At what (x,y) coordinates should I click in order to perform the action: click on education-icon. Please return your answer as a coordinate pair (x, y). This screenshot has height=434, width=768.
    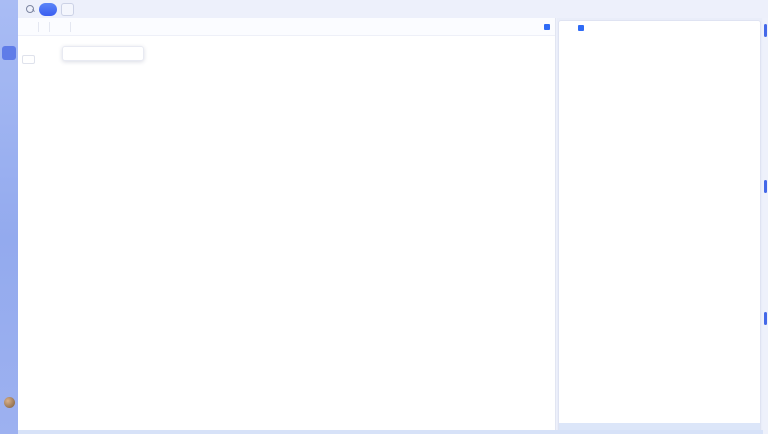
    Looking at the image, I should click on (9, 384).